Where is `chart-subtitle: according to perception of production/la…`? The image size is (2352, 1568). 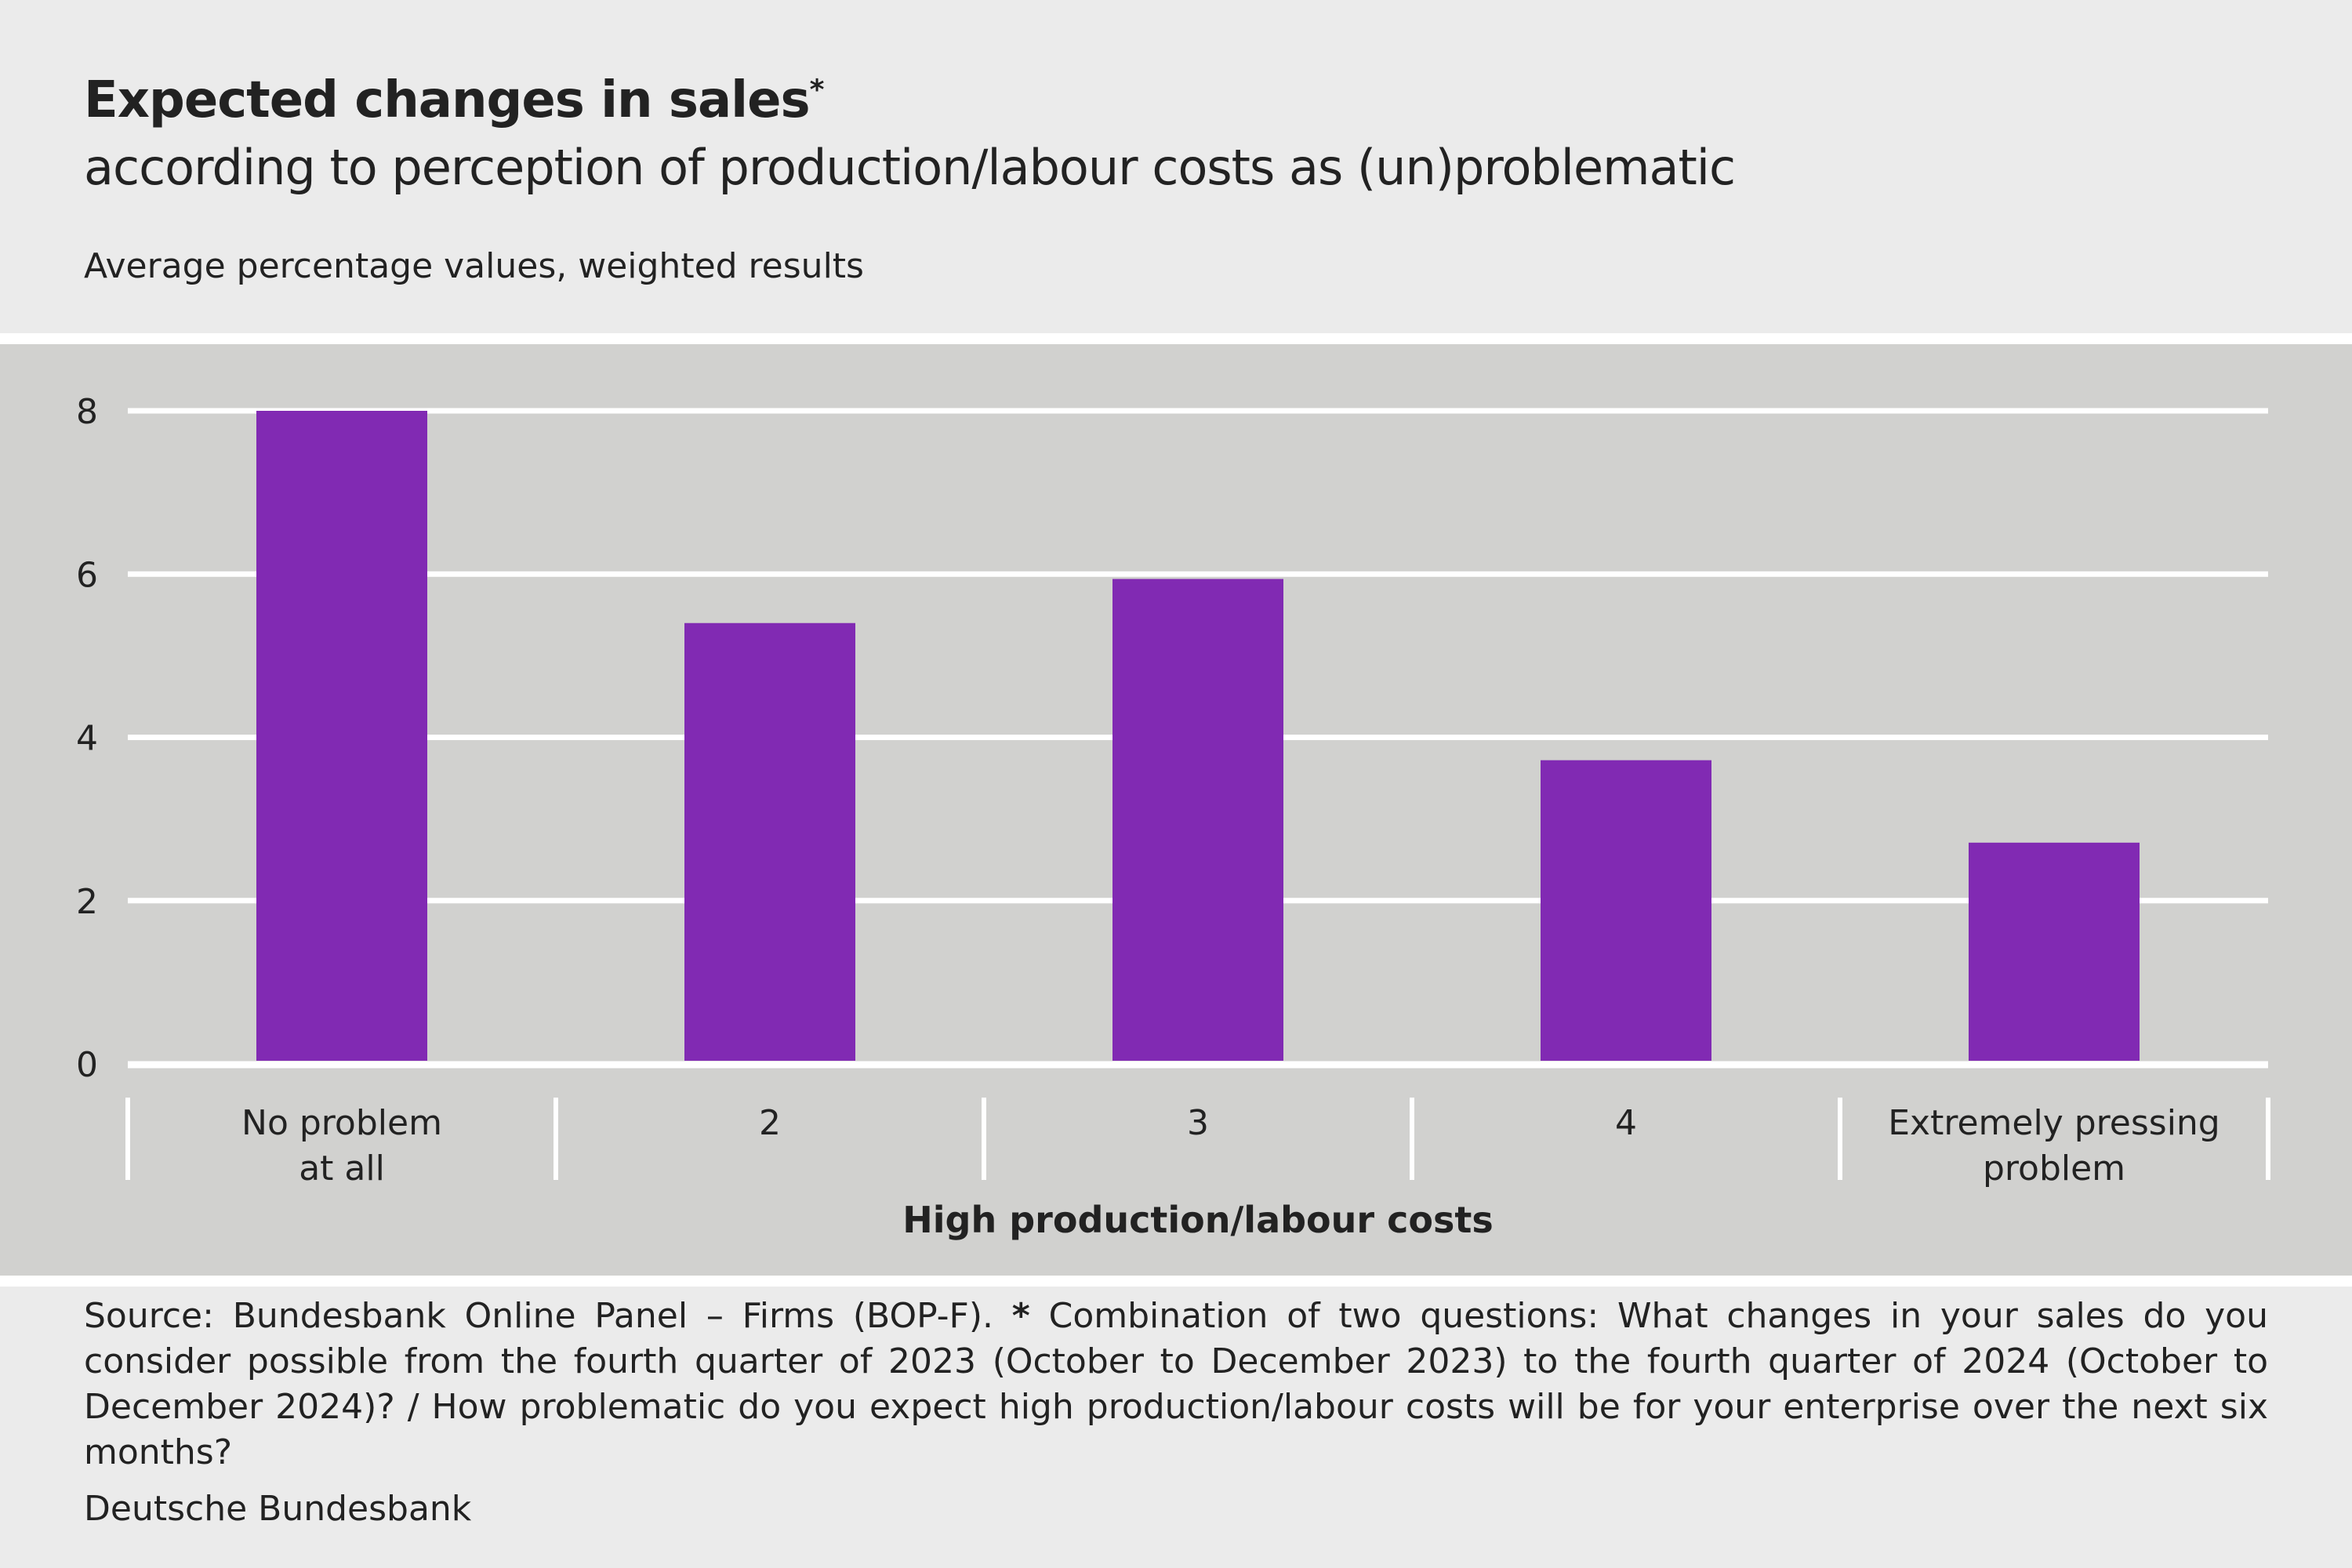
chart-subtitle: according to perception of production/la… is located at coordinates (910, 167).